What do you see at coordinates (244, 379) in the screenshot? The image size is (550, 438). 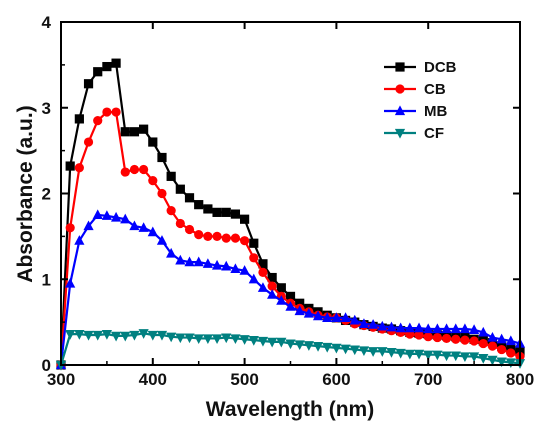 I see `x-tick-label: 500` at bounding box center [244, 379].